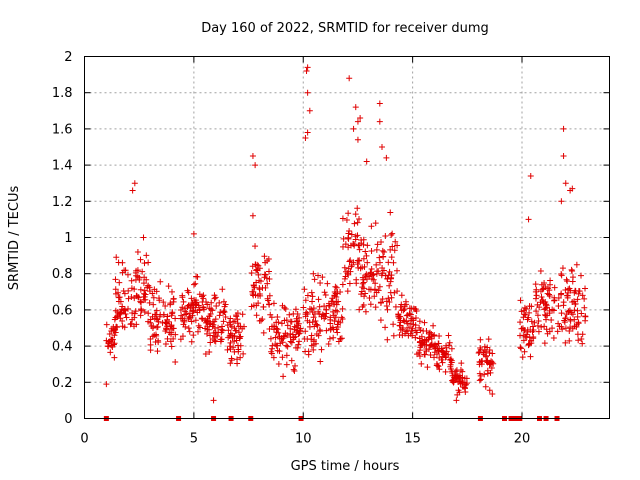 This screenshot has width=640, height=480. Describe the element at coordinates (345, 466) in the screenshot. I see `x-axis-label: GPS time / hours` at that location.